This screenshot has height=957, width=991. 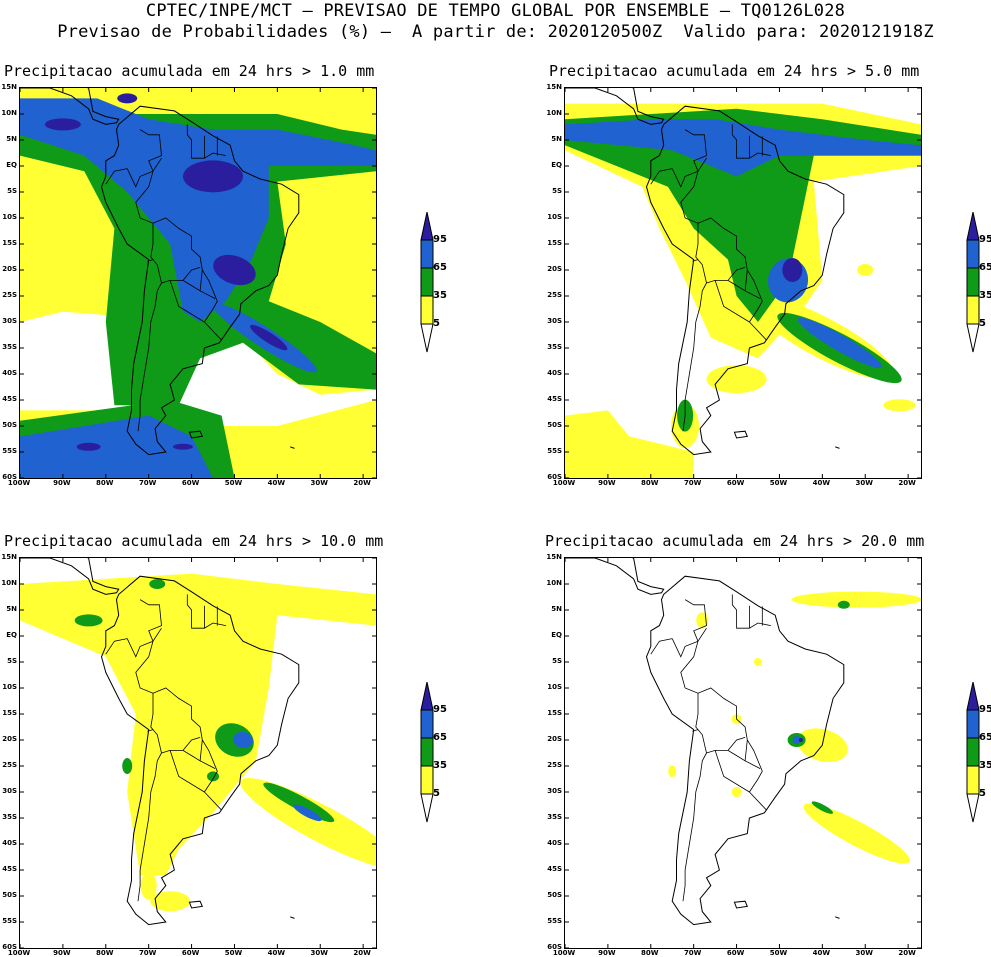 I want to click on map-20mm, so click(x=743, y=753).